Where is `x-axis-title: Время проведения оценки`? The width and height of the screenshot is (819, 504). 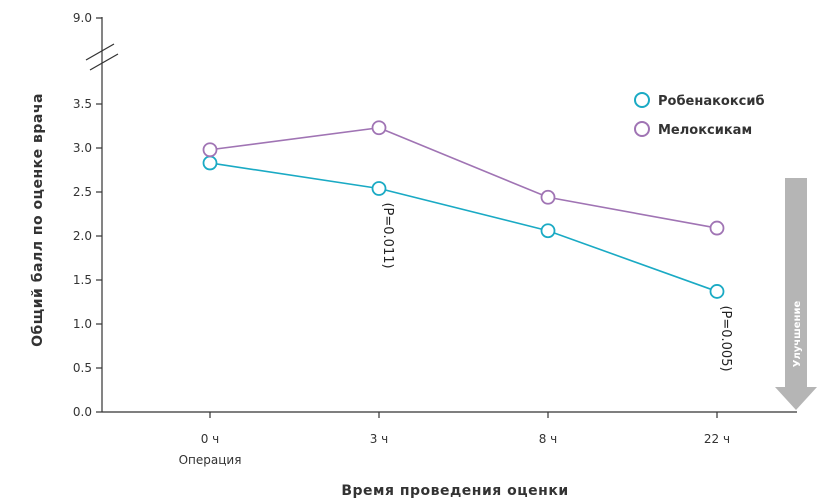
x-axis-title: Время проведения оценки is located at coordinates (454, 491).